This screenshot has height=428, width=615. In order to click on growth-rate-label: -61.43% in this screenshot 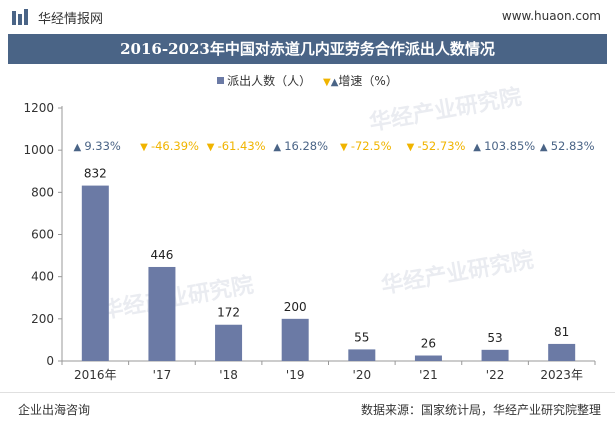, I will do `click(242, 146)`.